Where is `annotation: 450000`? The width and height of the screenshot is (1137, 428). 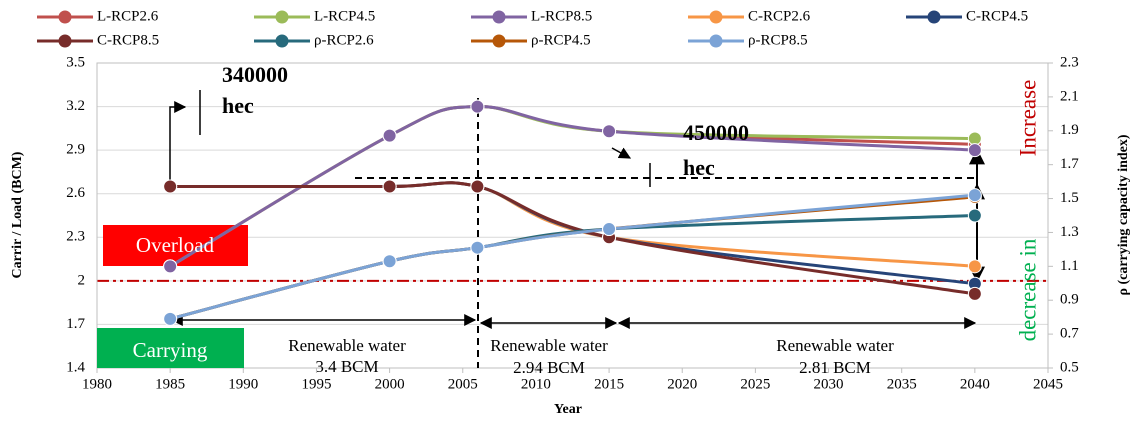 annotation: 450000 is located at coordinates (716, 132).